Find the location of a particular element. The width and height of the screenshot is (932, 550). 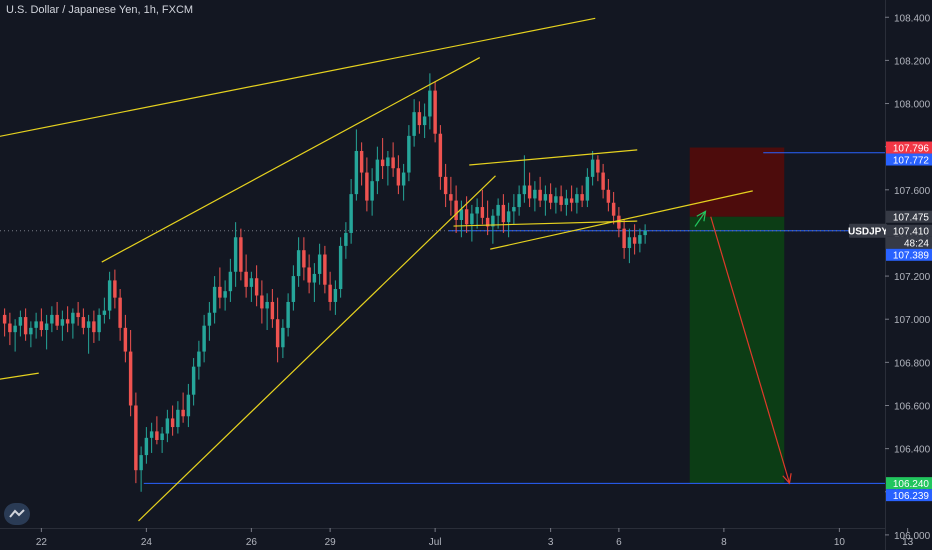

price-tick-label: 108.400 is located at coordinates (912, 18).